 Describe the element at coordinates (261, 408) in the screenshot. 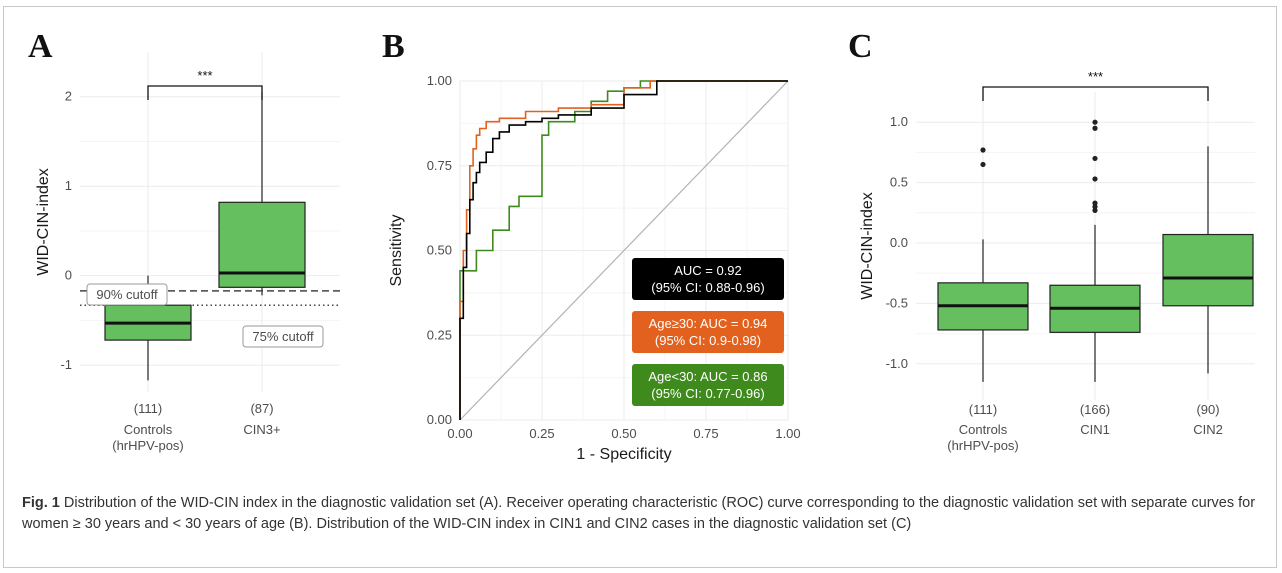

I see `count-label: (87)` at that location.